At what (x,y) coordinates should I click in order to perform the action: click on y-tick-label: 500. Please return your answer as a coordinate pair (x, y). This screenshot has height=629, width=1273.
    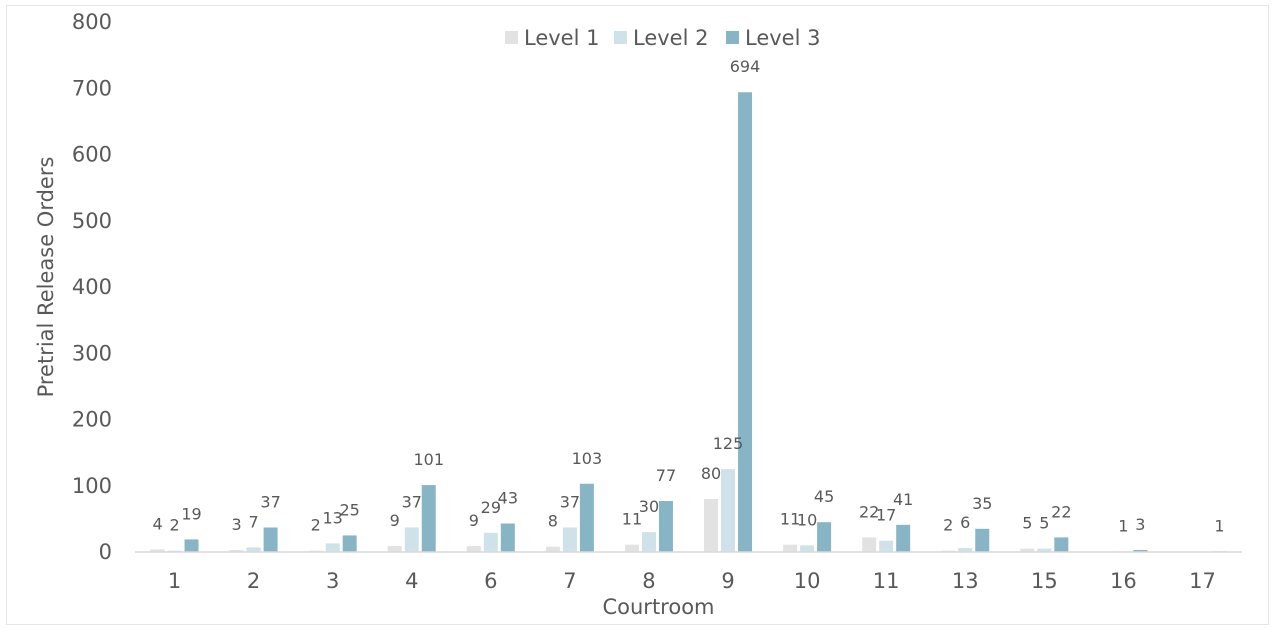
    Looking at the image, I should click on (92, 221).